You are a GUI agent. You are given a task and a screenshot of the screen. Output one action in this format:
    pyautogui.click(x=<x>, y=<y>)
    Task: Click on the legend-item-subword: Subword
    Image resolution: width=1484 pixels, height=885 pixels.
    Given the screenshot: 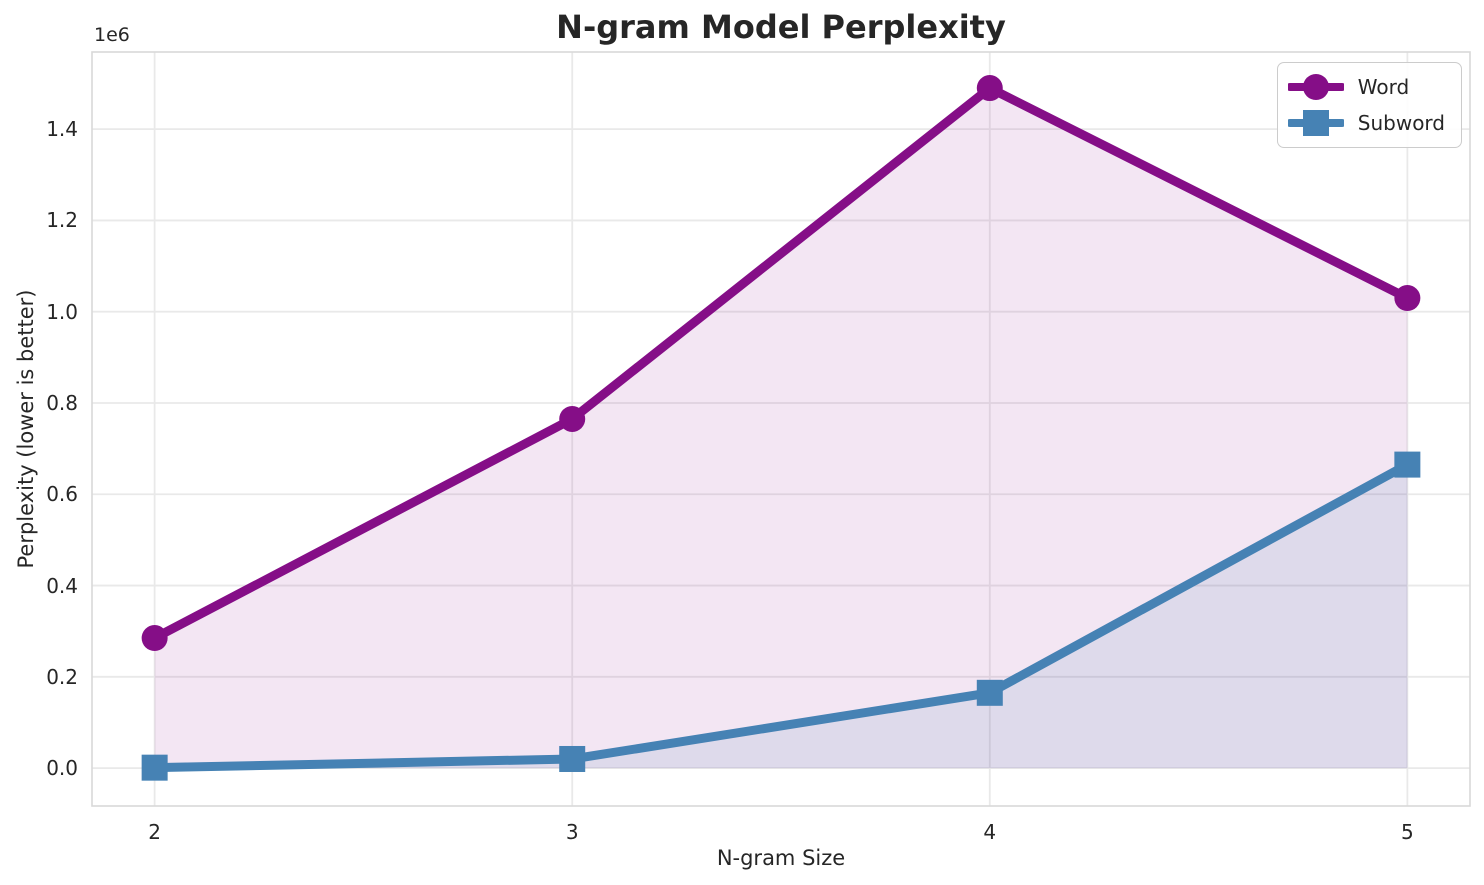 What is the action you would take?
    pyautogui.click(x=1366, y=123)
    